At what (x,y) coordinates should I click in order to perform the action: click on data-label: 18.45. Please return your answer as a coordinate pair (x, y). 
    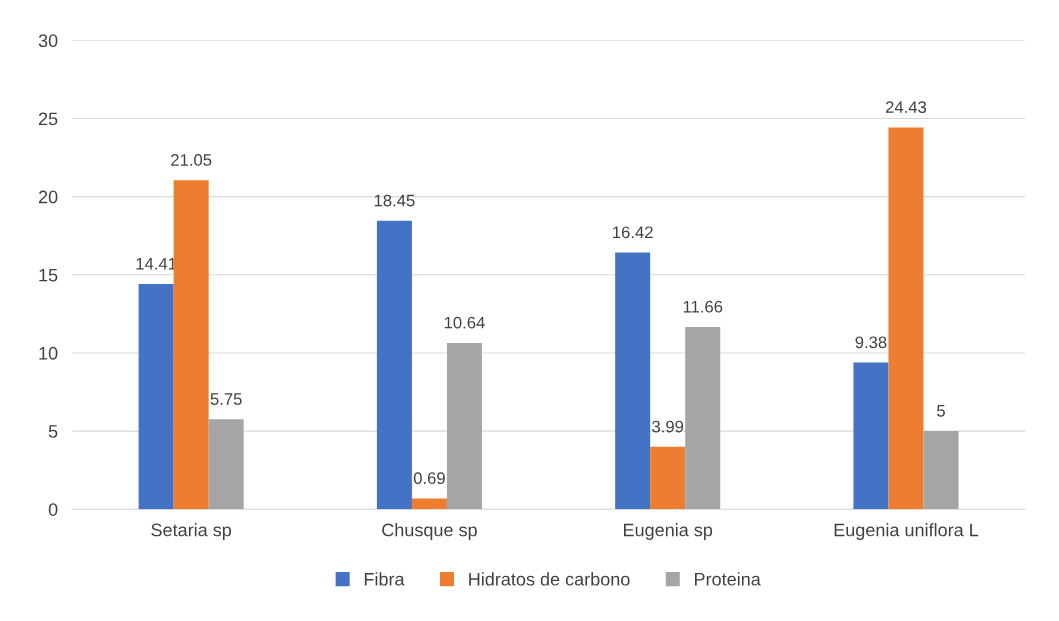
    Looking at the image, I should click on (394, 200).